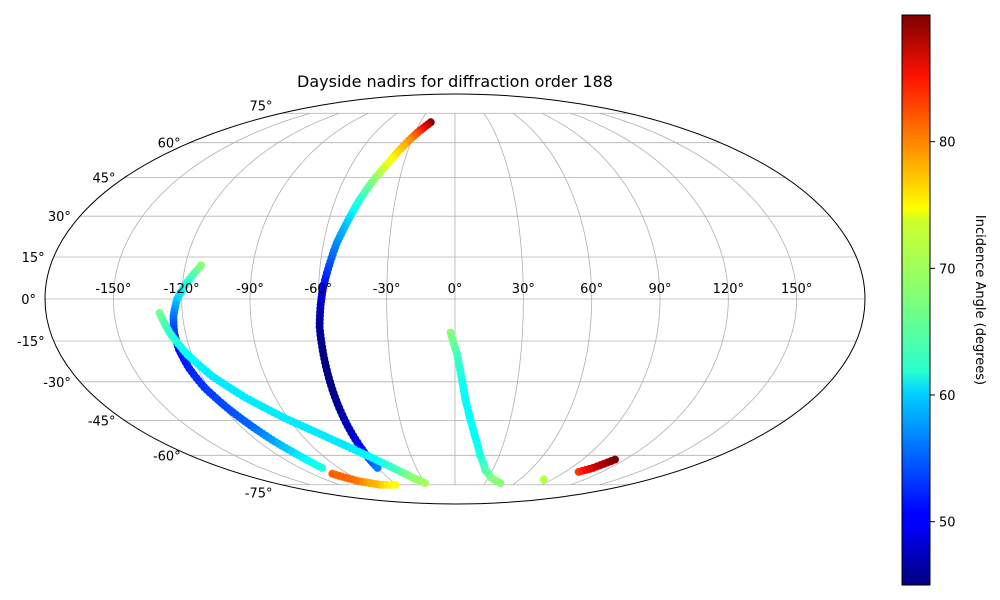 The height and width of the screenshot is (600, 1000). What do you see at coordinates (591, 289) in the screenshot?
I see `lon-tick-label: 60°` at bounding box center [591, 289].